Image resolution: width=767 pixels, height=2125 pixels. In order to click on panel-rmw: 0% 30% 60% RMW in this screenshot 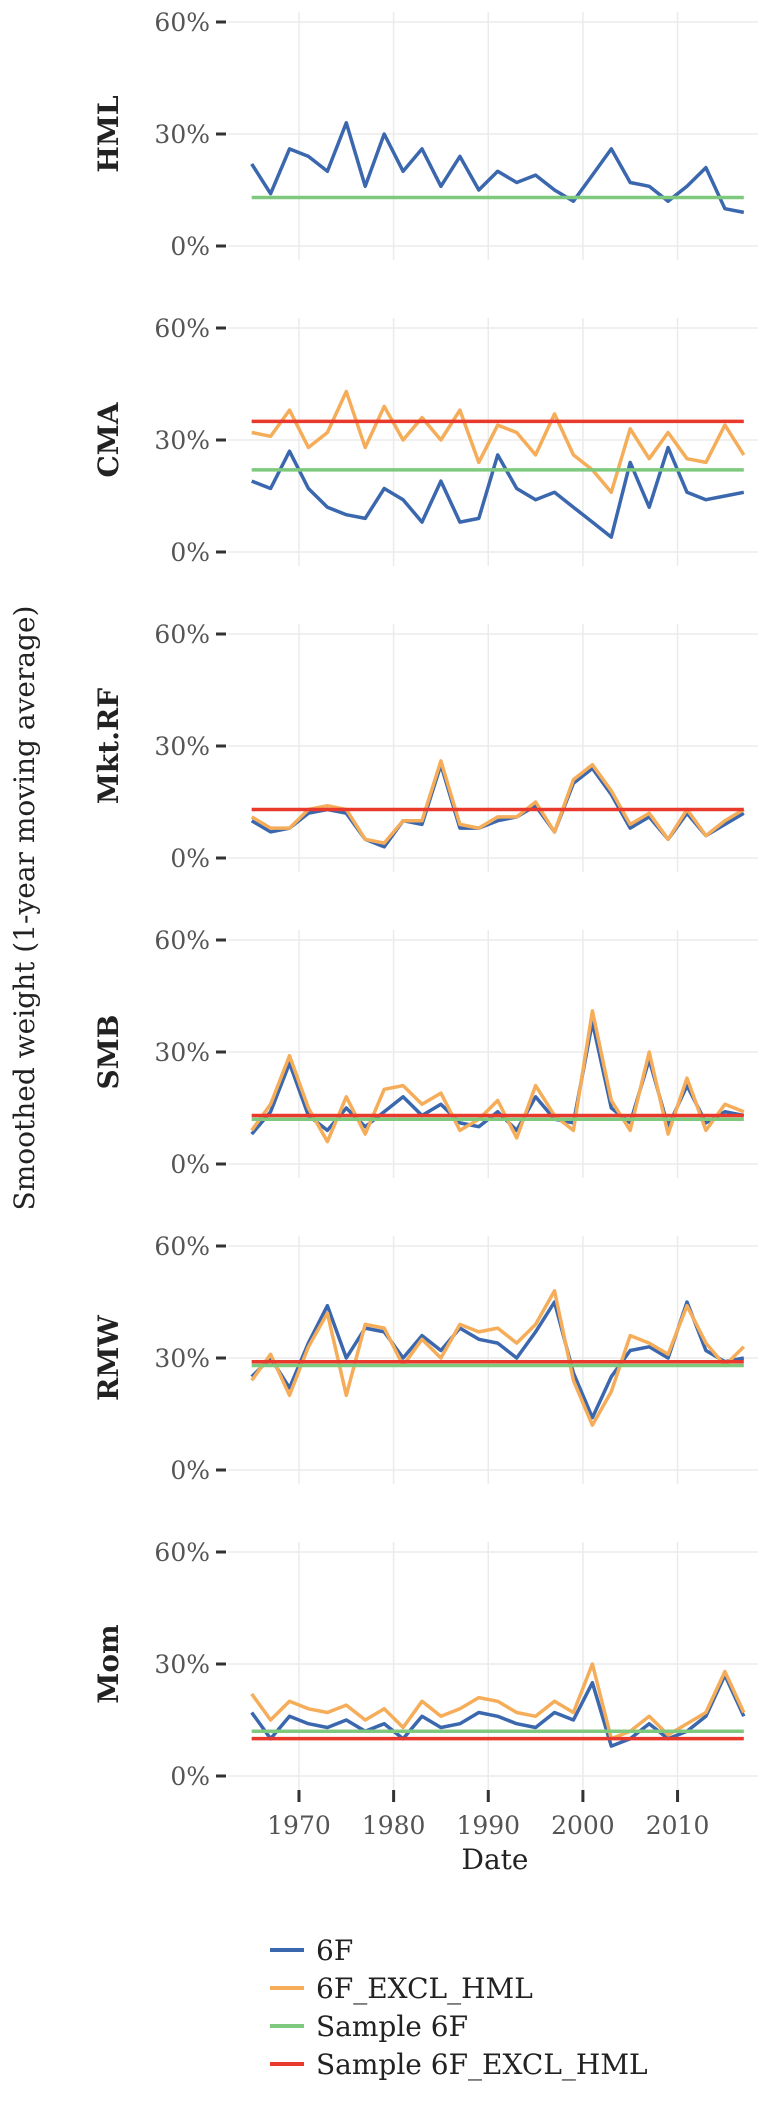, I will do `click(425, 1358)`.